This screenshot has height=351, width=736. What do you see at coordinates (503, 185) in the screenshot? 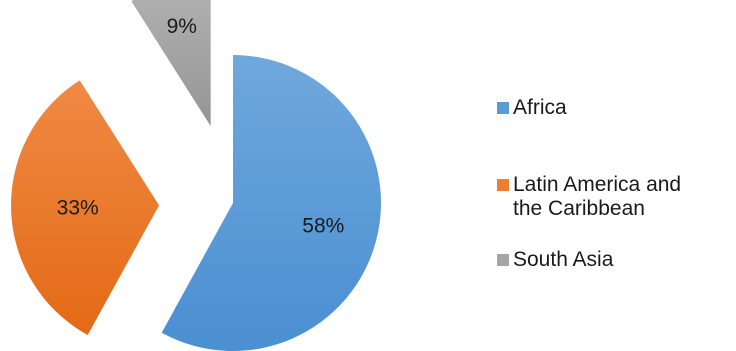
I see `legend-swatch-latin-america` at bounding box center [503, 185].